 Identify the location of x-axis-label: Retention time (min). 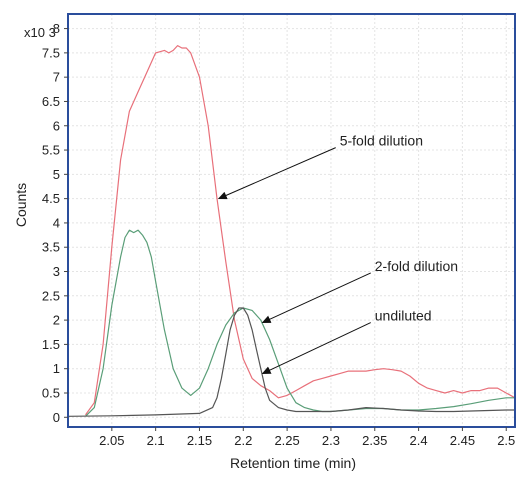
(293, 463).